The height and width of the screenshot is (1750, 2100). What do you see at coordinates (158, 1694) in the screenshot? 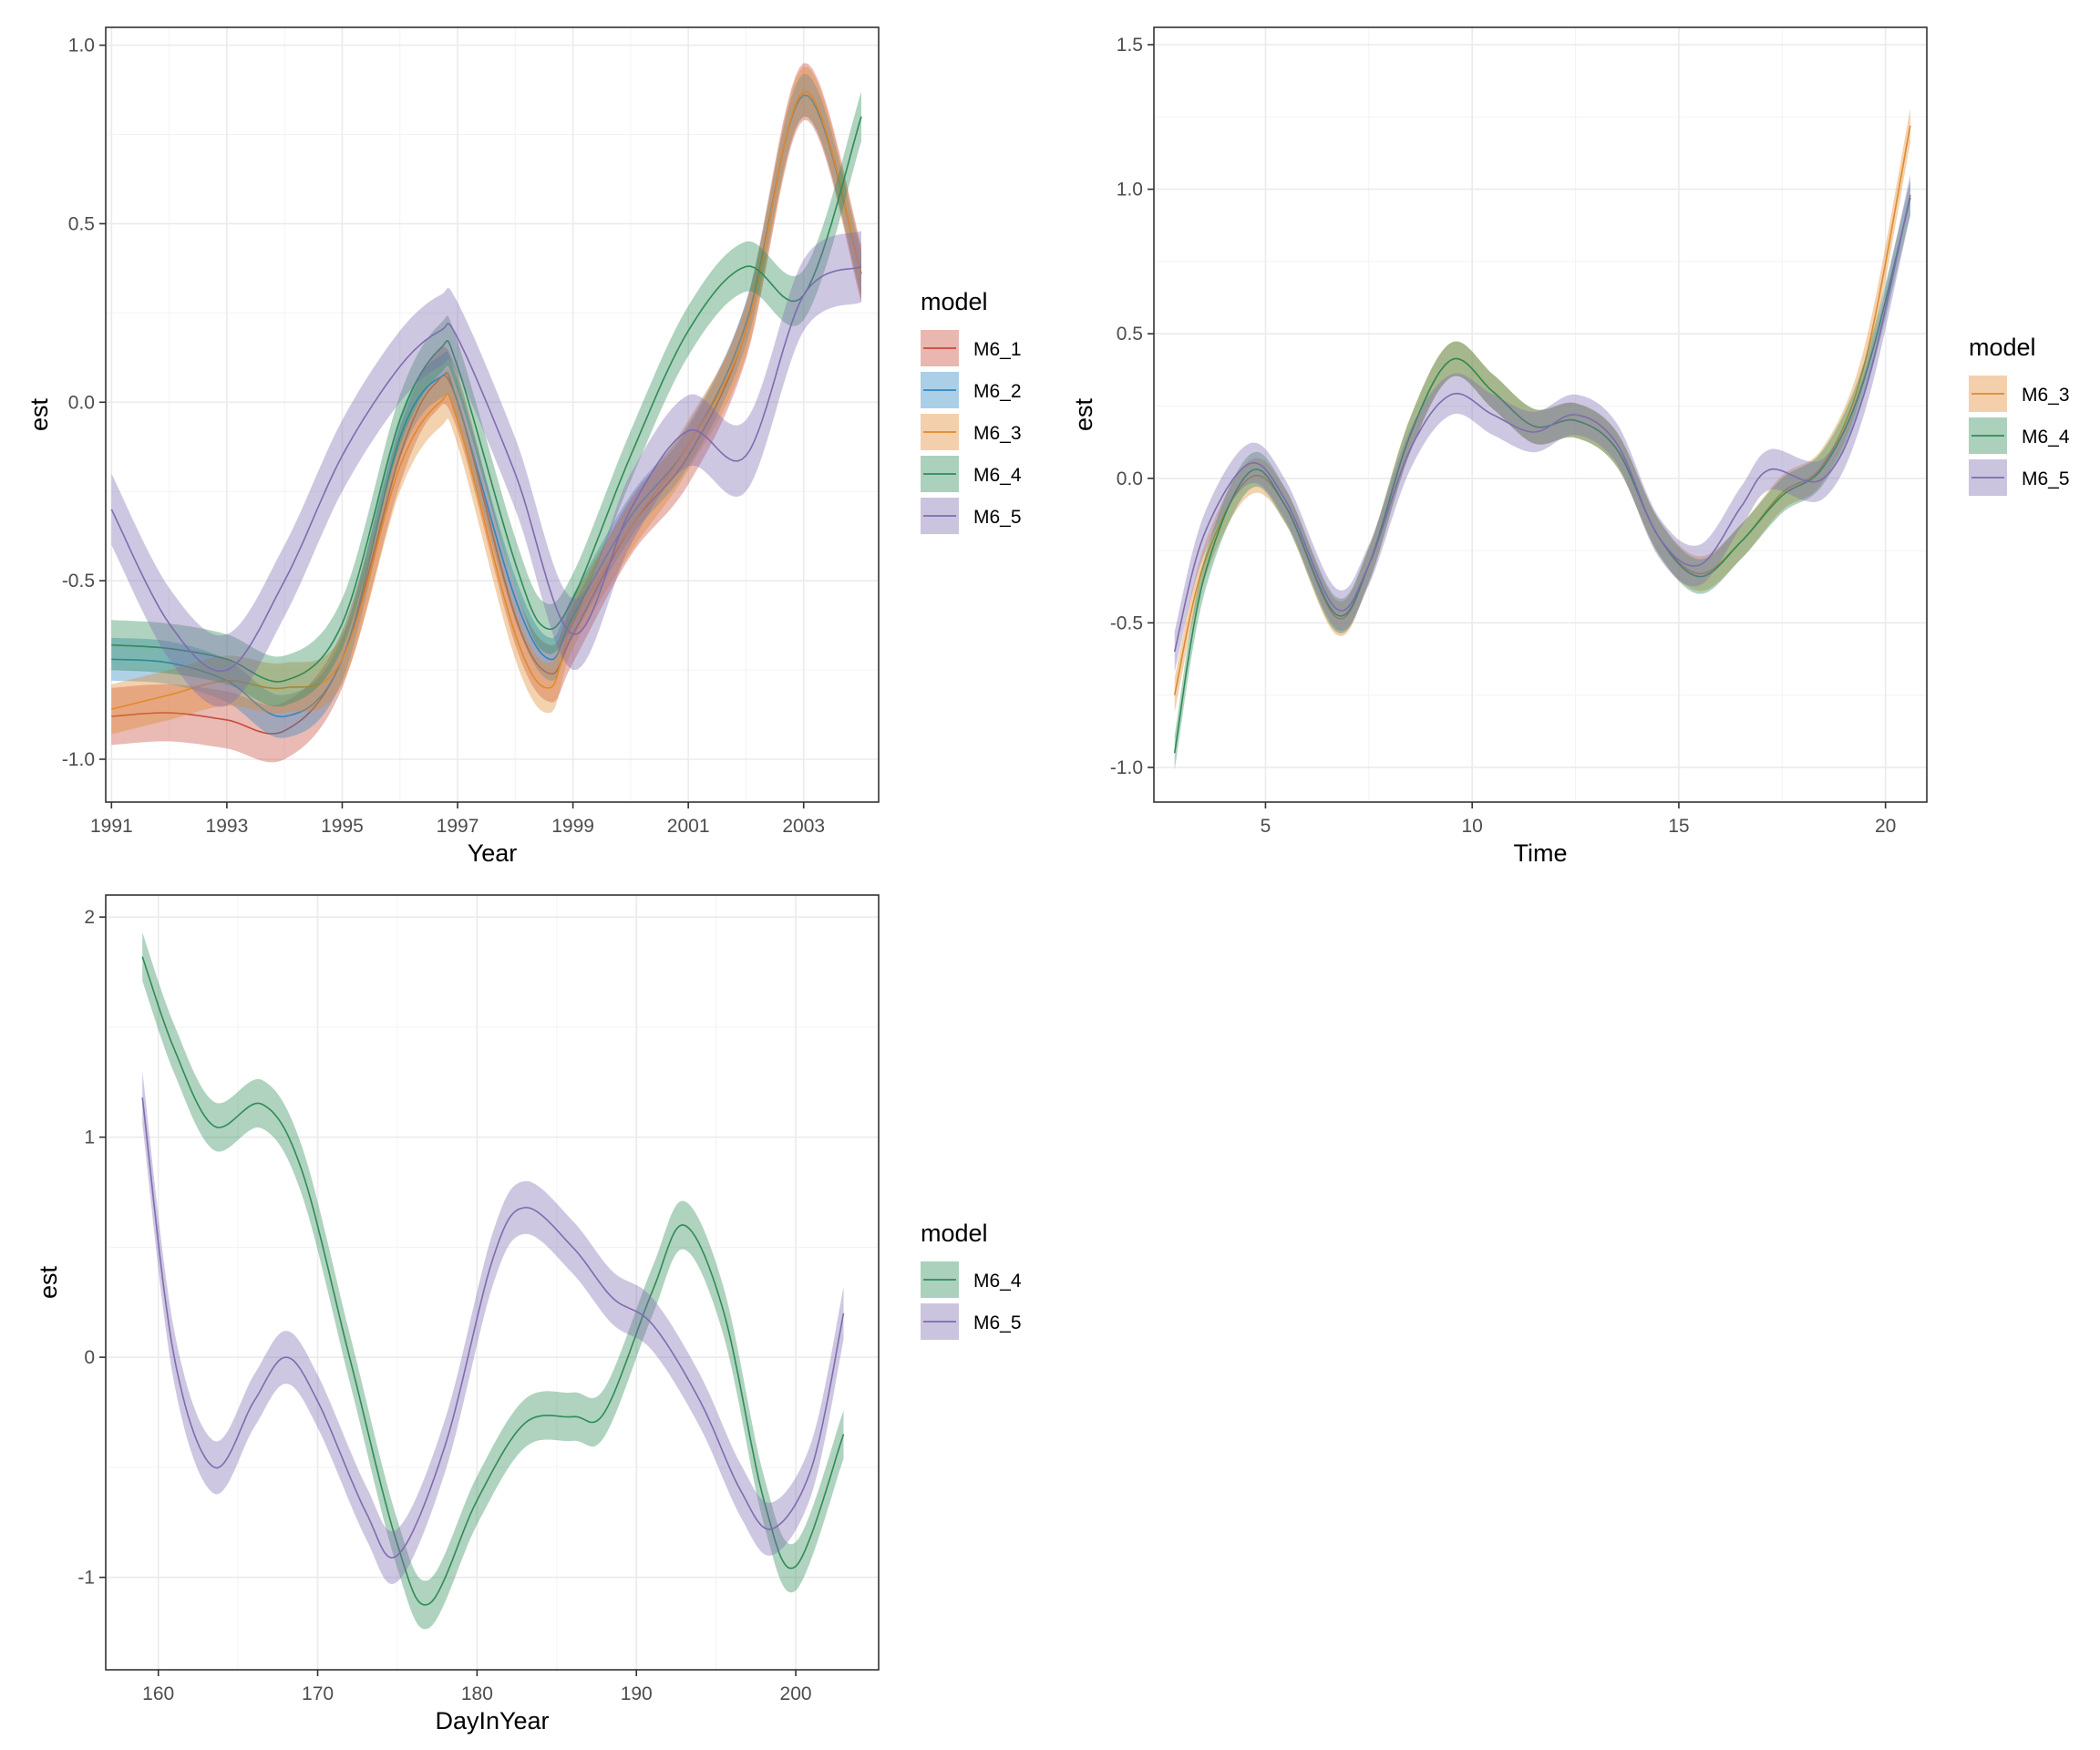
I see `x-tick-label: 160` at bounding box center [158, 1694].